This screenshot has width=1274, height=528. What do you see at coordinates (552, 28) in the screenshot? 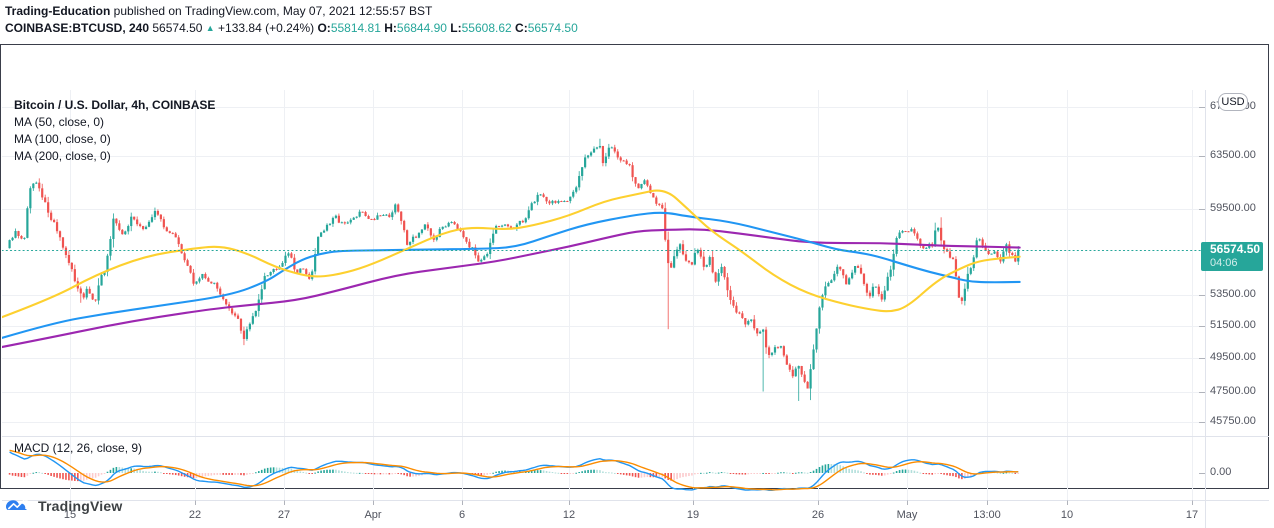
I see `close-value: 56574.50` at bounding box center [552, 28].